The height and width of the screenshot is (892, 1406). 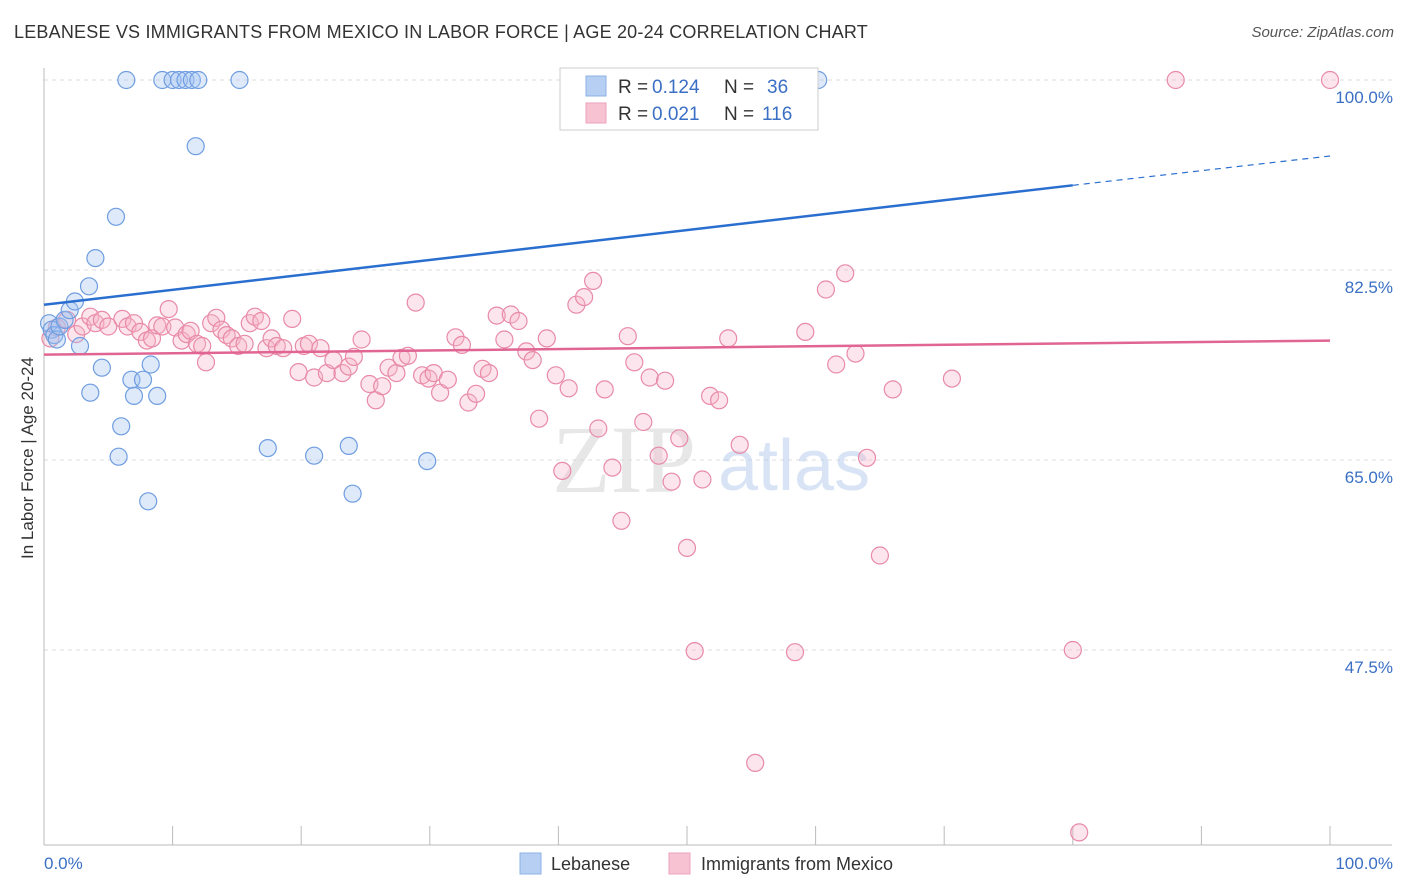 I want to click on legend-swatch-mexico, so click(x=596, y=113).